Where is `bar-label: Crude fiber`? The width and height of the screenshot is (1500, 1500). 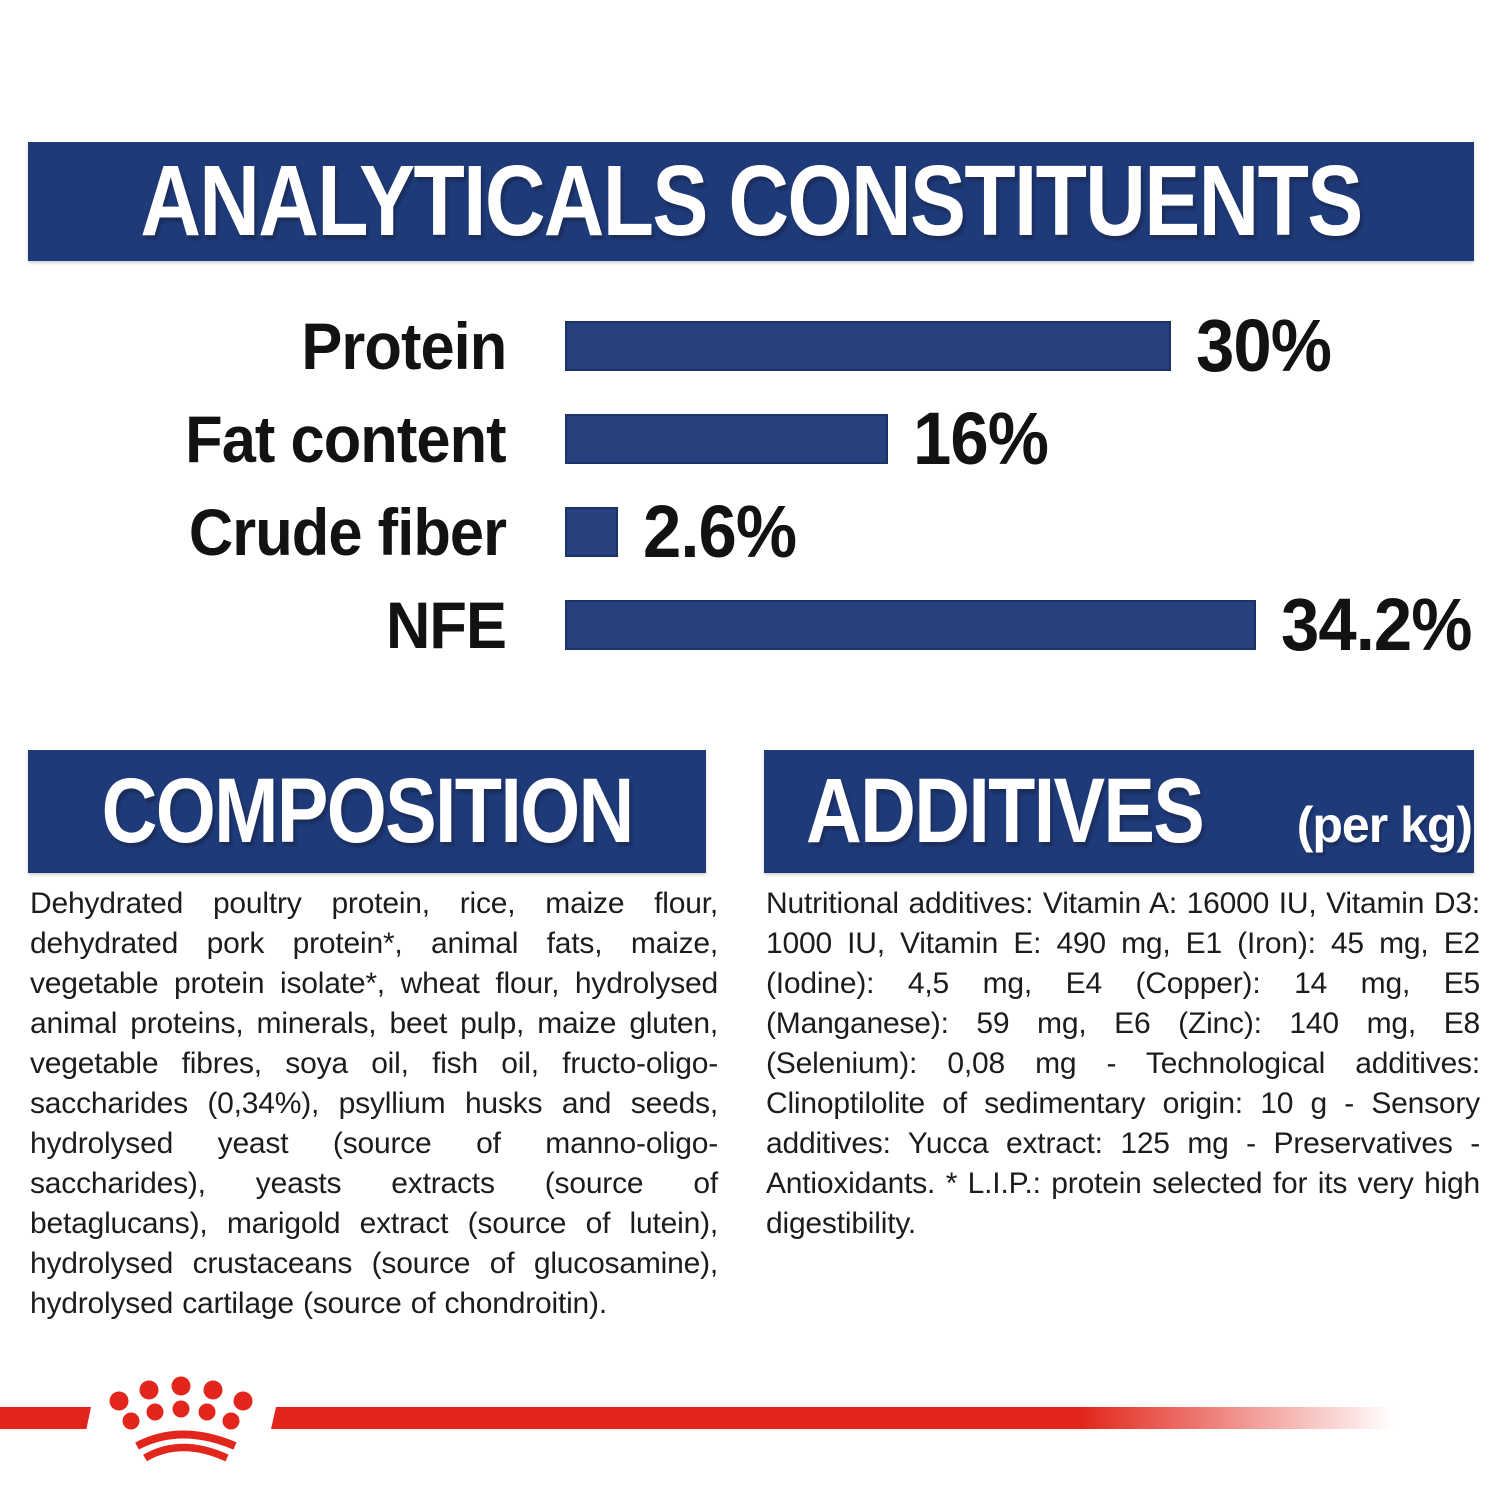 bar-label: Crude fiber is located at coordinates (347, 532).